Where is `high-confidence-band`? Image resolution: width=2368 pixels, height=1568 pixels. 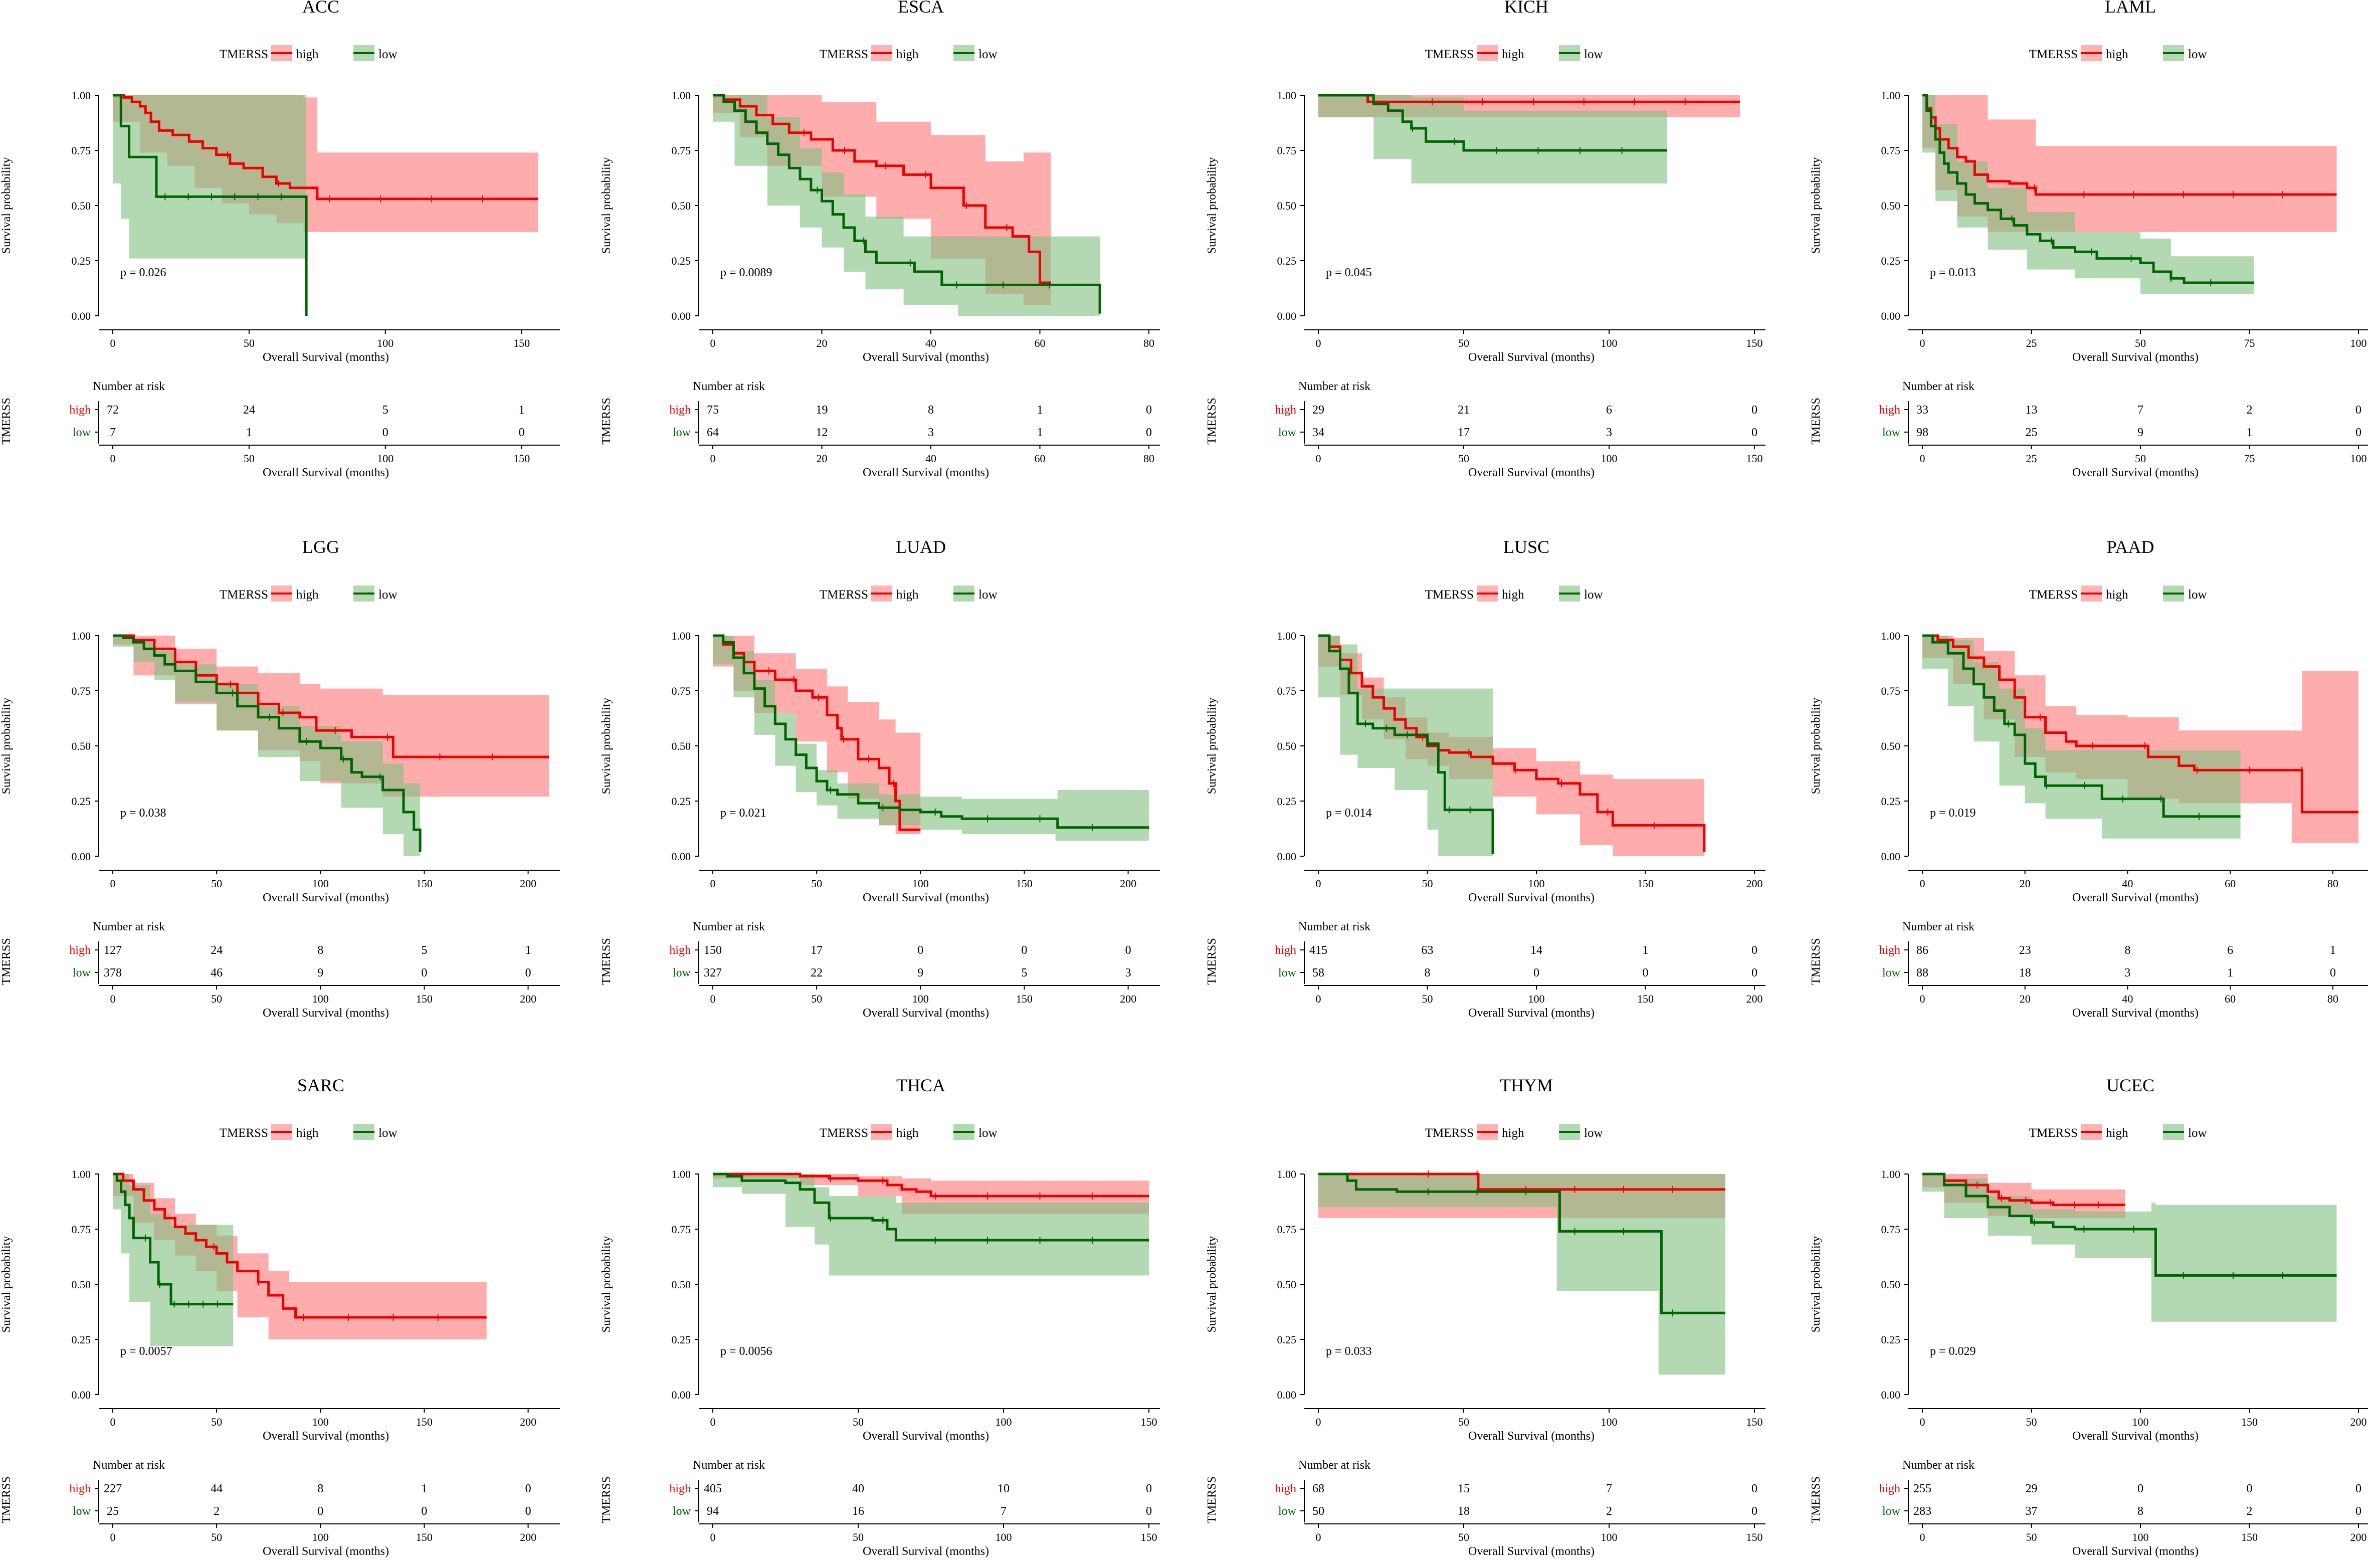 high-confidence-band is located at coordinates (2140, 739).